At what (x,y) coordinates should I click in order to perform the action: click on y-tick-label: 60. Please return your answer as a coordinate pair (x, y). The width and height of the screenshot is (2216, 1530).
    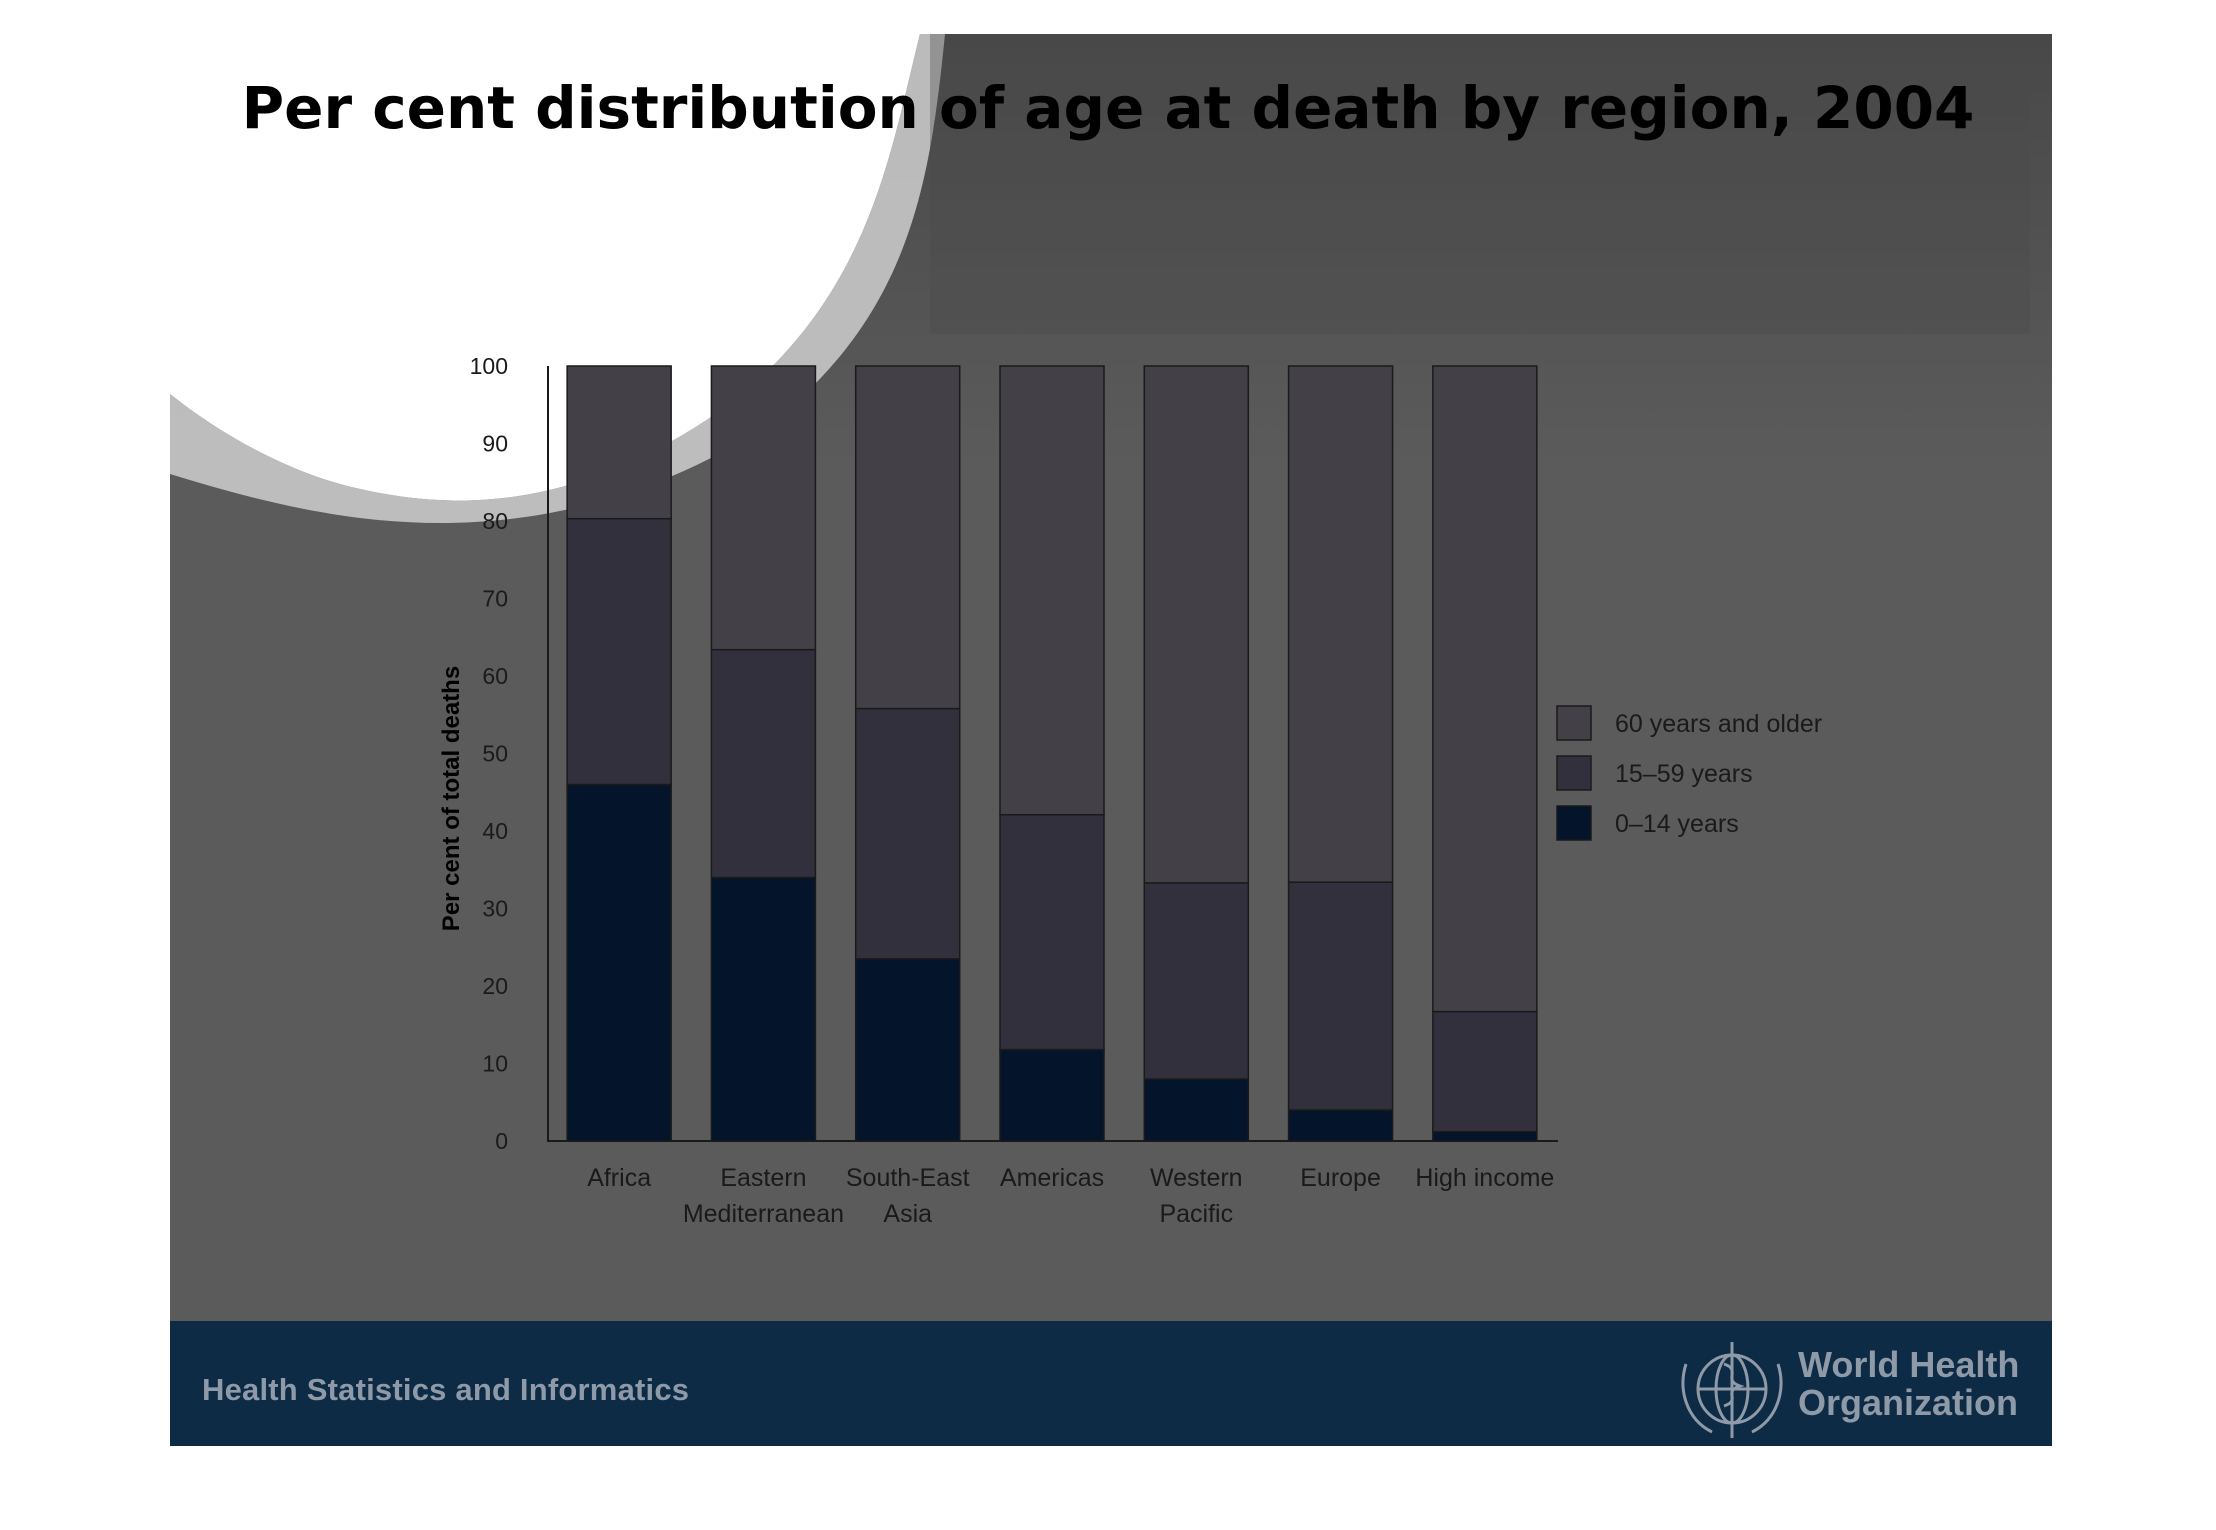
    Looking at the image, I should click on (495, 676).